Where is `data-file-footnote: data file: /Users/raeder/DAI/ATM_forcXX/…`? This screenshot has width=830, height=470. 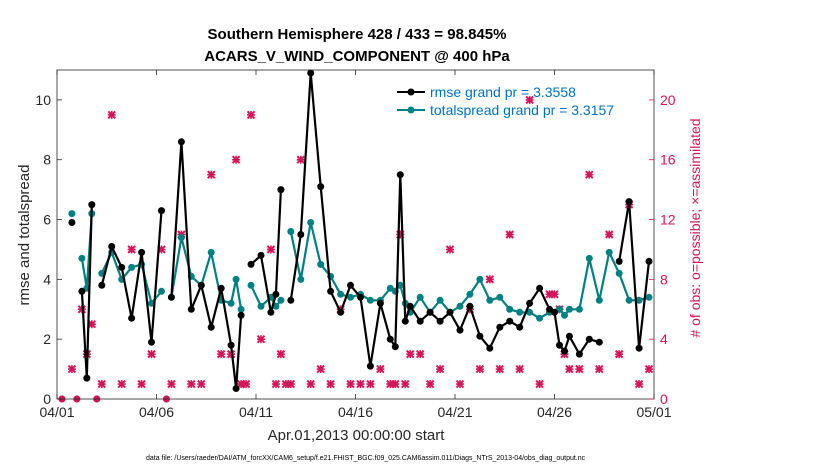
data-file-footnote: data file: /Users/raeder/DAI/ATM_forcXX/… is located at coordinates (366, 458).